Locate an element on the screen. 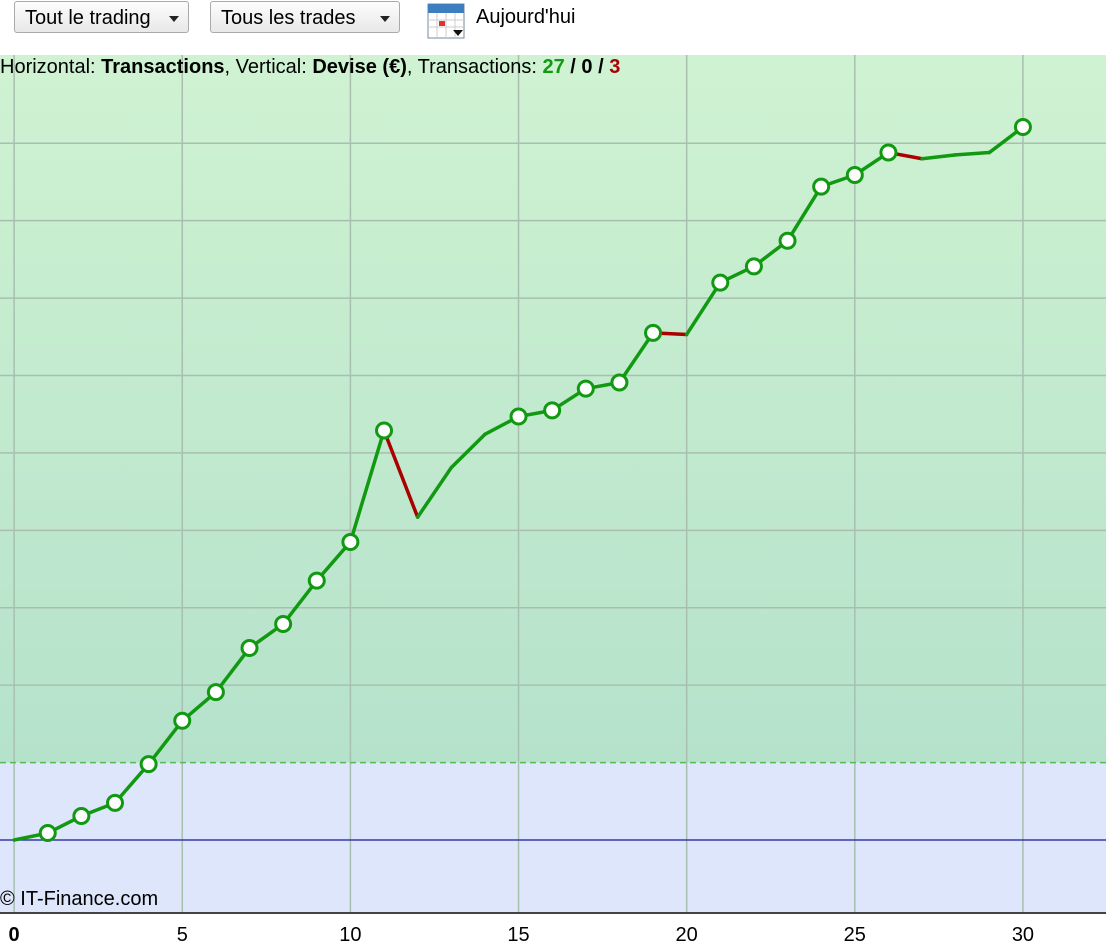 This screenshot has width=1106, height=950. losses: 3 is located at coordinates (615, 67).